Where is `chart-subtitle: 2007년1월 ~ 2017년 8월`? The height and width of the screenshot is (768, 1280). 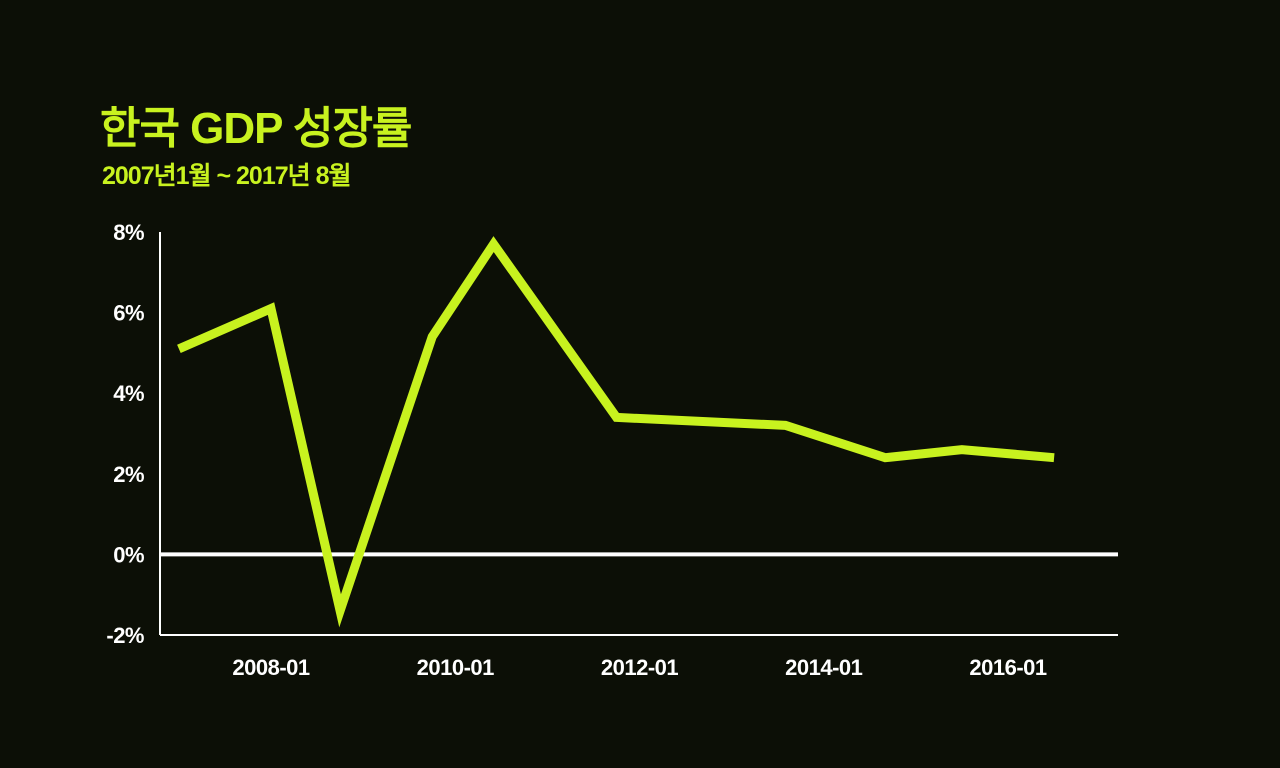 chart-subtitle: 2007년1월 ~ 2017년 8월 is located at coordinates (226, 176).